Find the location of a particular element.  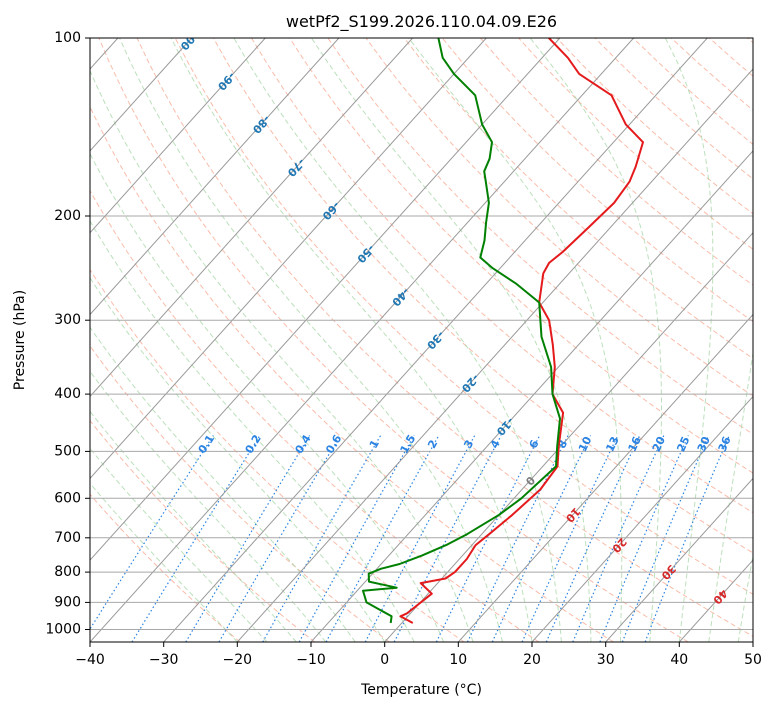

x-tick-label: 10 is located at coordinates (458, 660).